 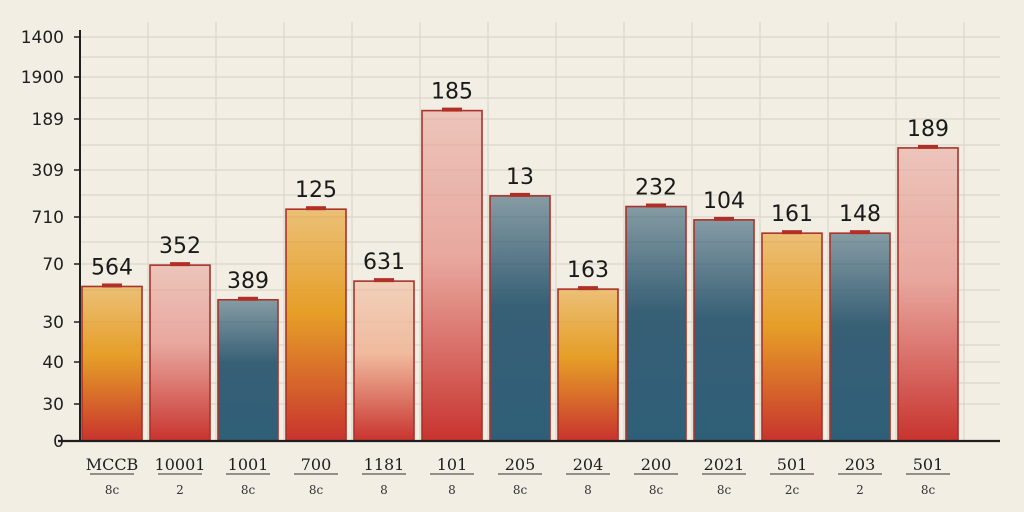 What do you see at coordinates (48, 120) in the screenshot?
I see `y-tick-label: 189` at bounding box center [48, 120].